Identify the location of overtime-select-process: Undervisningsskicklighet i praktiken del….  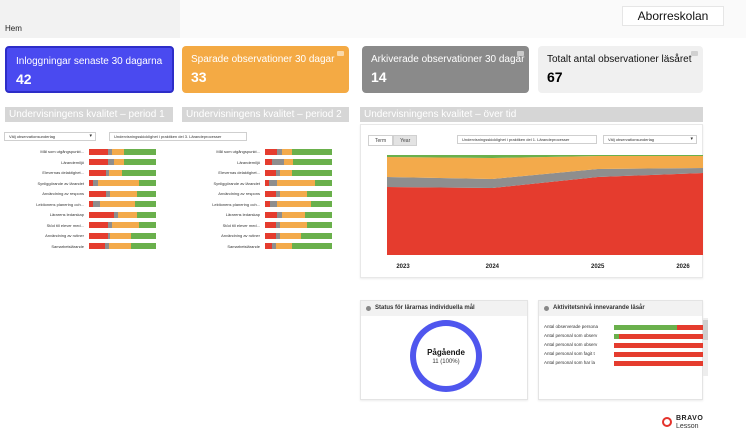
(527, 139).